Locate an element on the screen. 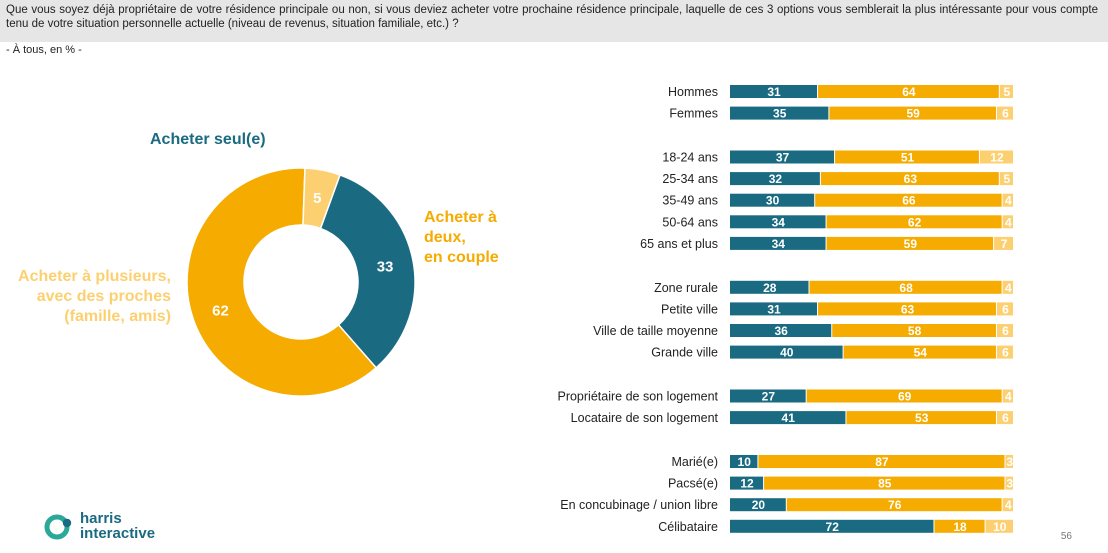 This screenshot has width=1108, height=553. bar-value: 87 is located at coordinates (882, 462).